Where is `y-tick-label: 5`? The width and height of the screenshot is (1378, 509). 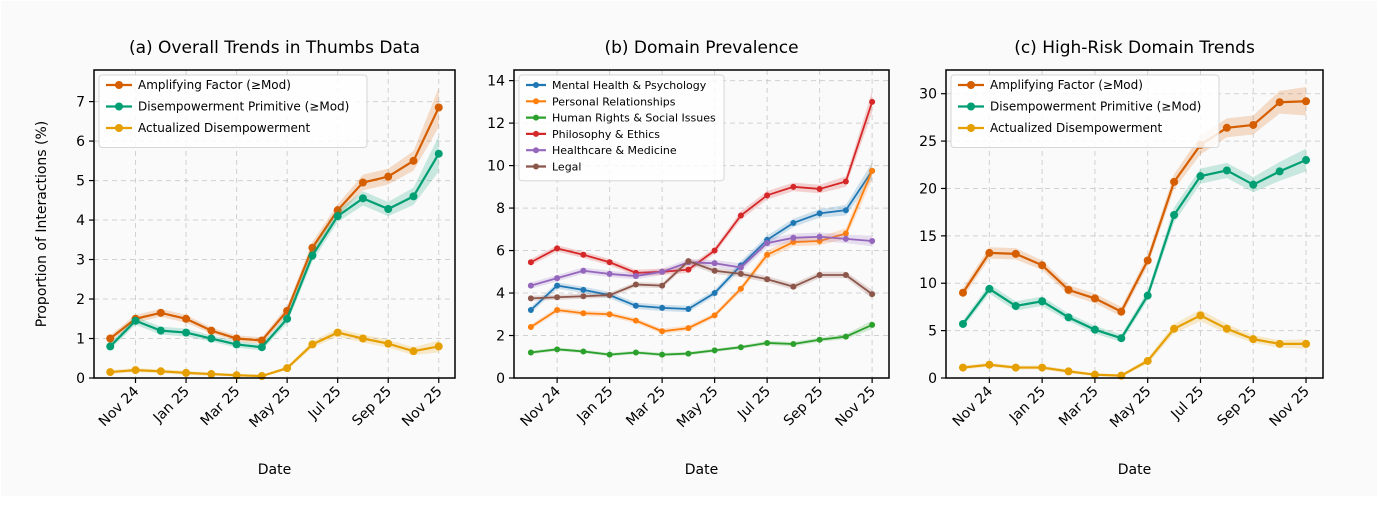 y-tick-label: 5 is located at coordinates (80, 182).